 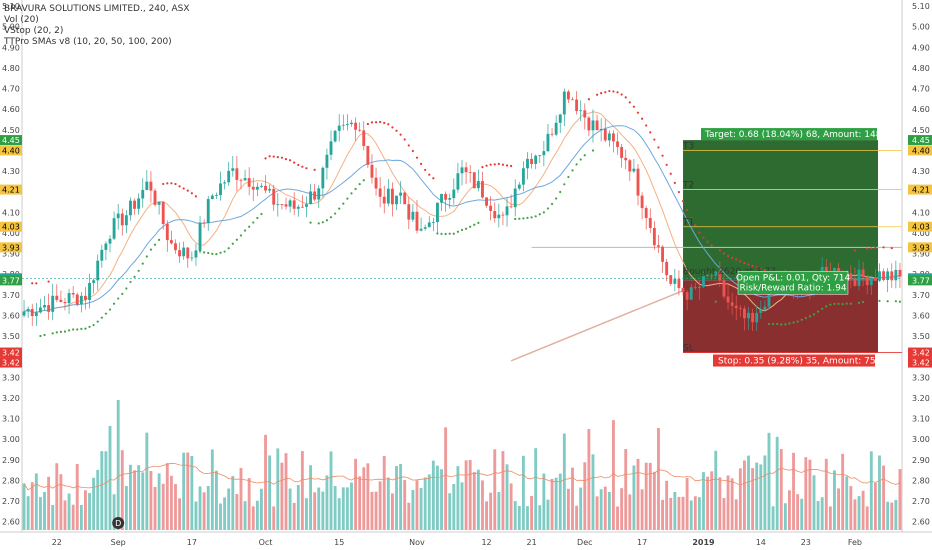 I want to click on price-tag-left, so click(x=11, y=189).